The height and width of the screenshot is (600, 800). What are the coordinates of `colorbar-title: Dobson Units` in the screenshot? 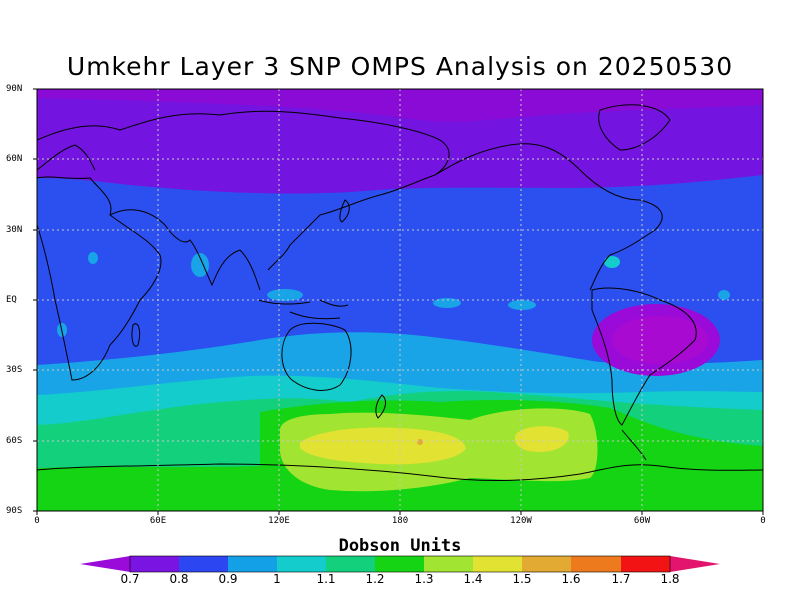 It's located at (400, 546).